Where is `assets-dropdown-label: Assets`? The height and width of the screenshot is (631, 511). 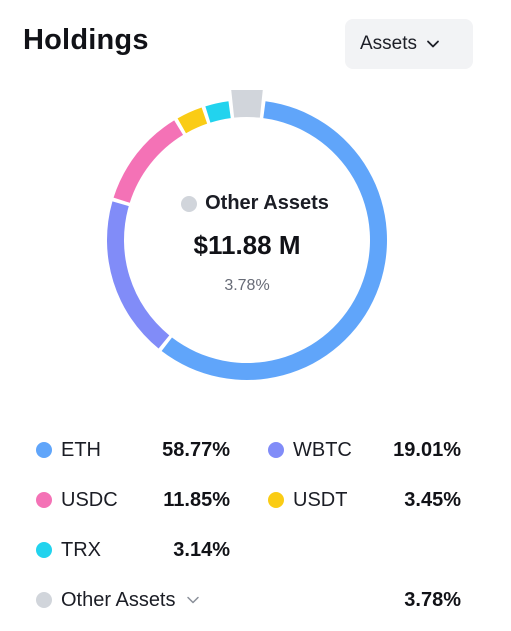
assets-dropdown-label: Assets is located at coordinates (389, 43).